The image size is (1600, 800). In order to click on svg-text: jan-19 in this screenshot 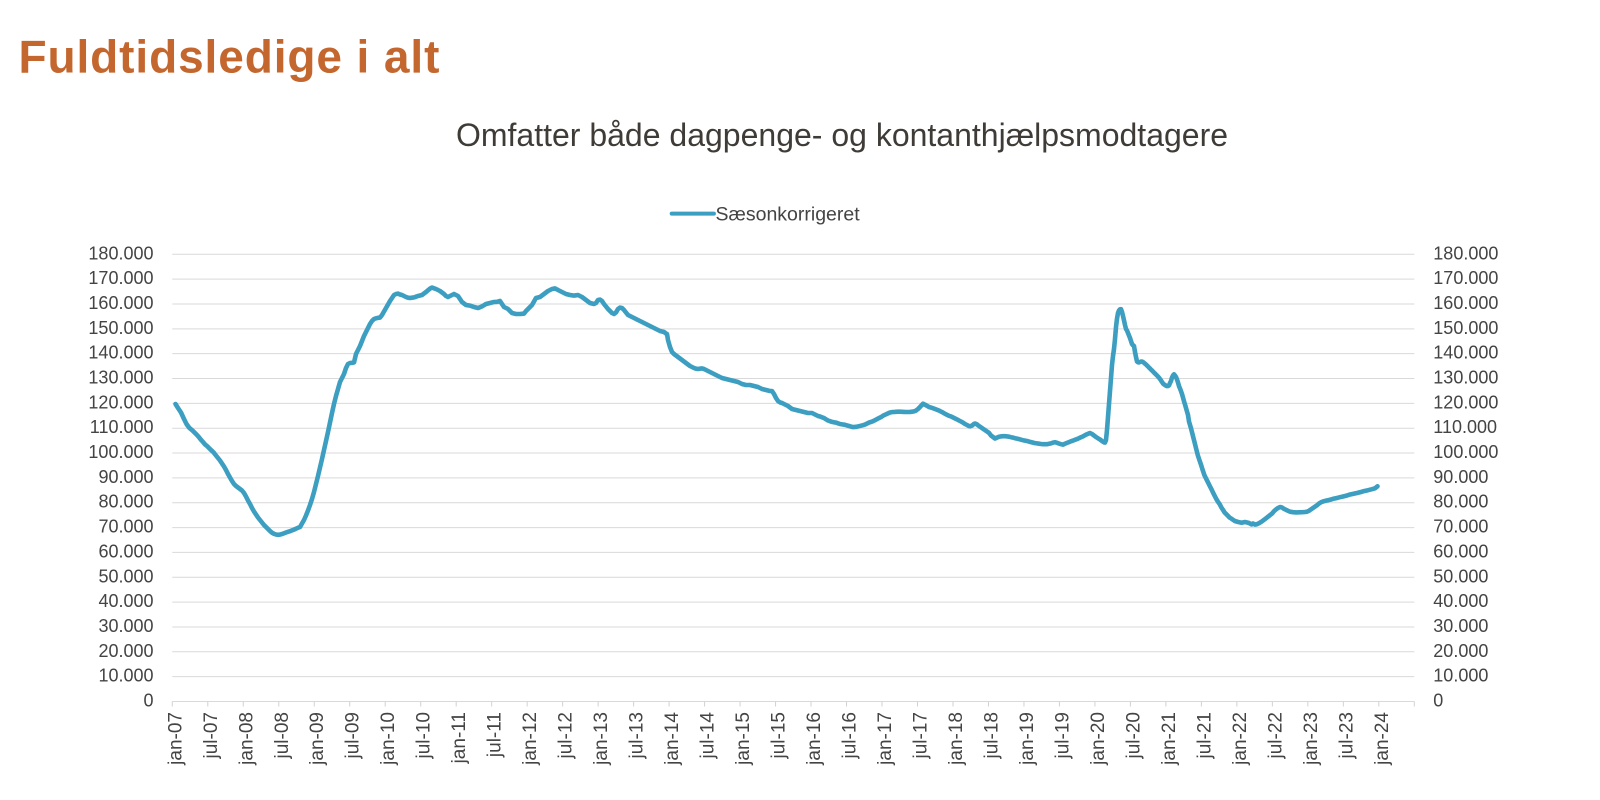, I will do `click(1027, 739)`.